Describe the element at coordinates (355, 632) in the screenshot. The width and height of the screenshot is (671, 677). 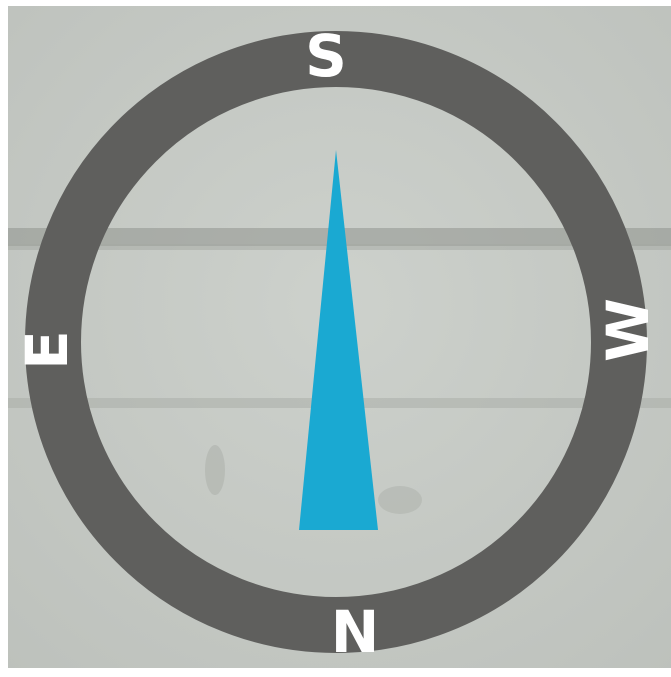
I see `cardinal-label-bottom: N` at that location.